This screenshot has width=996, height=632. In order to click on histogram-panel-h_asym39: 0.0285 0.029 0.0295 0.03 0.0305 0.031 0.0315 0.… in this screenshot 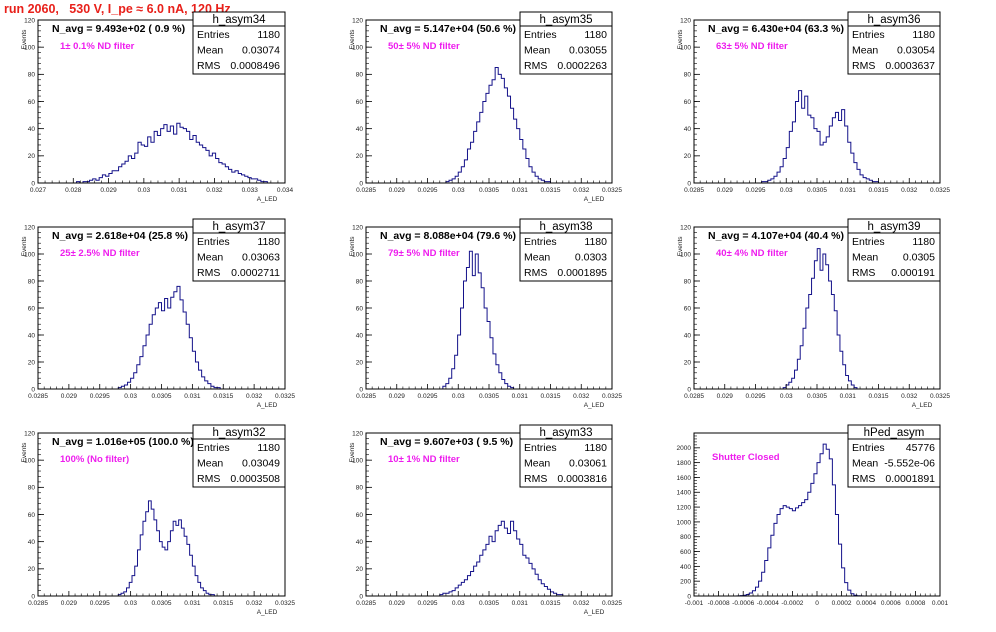, I will do `click(813, 313)`.